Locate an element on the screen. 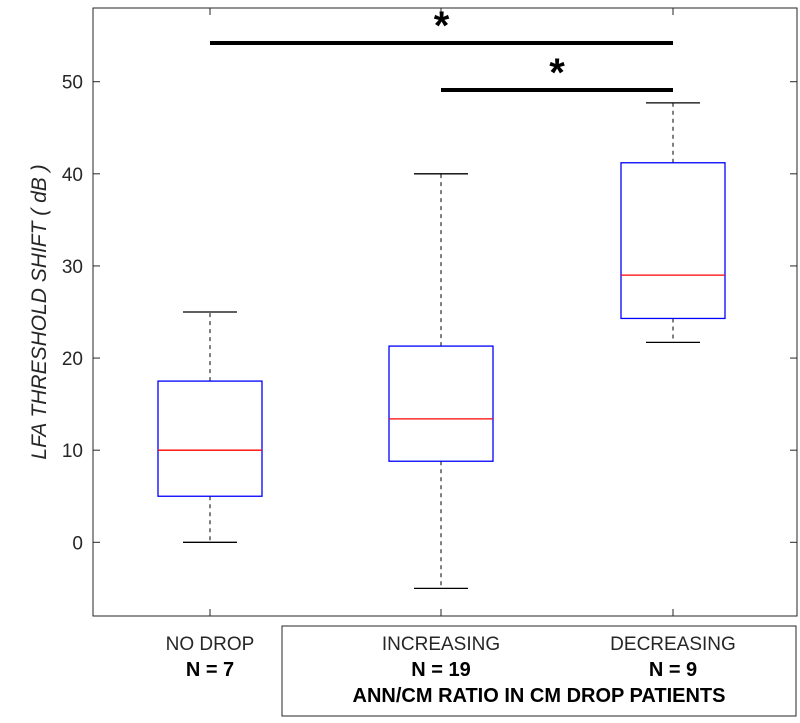  group-box-label: ANN/CM RATIO IN CM DROP PATIENTS is located at coordinates (539, 696).